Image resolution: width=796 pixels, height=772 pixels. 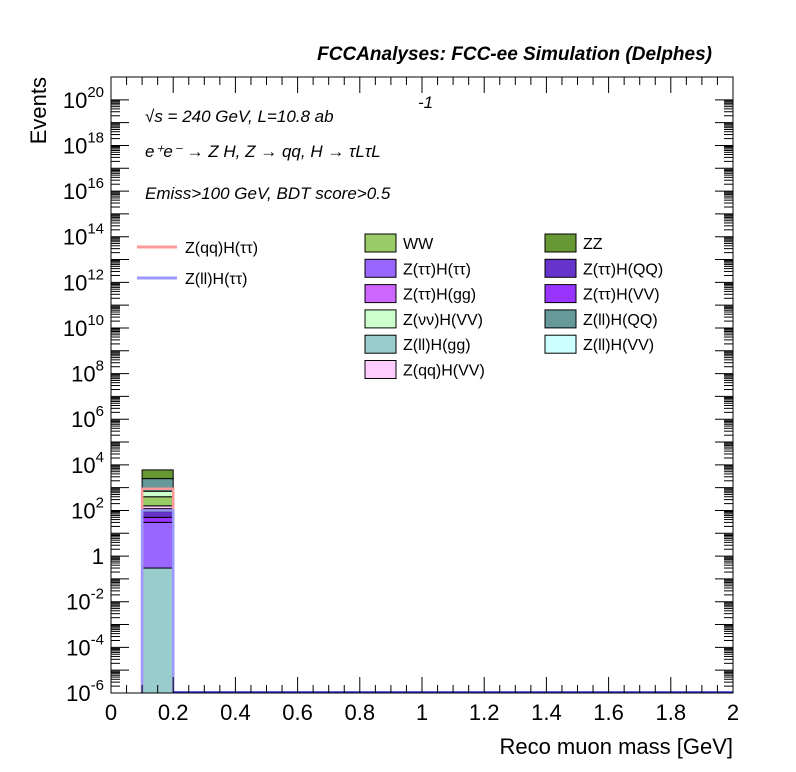 I want to click on x-tick-label: 2, so click(x=733, y=712).